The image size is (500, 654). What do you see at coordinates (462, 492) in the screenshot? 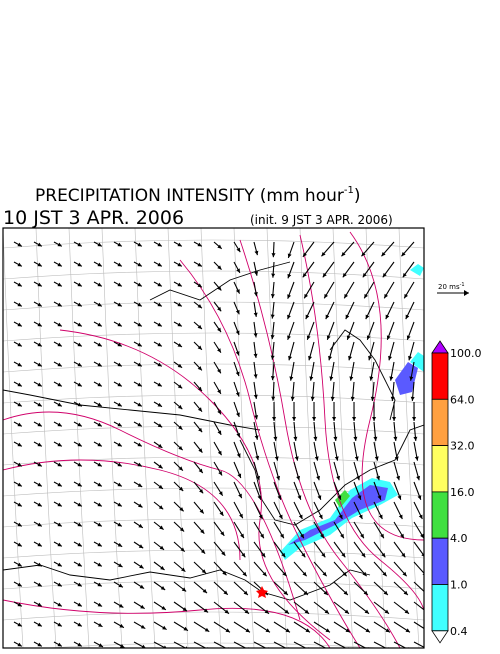
I see `colorbar-label: 16.0` at bounding box center [462, 492].